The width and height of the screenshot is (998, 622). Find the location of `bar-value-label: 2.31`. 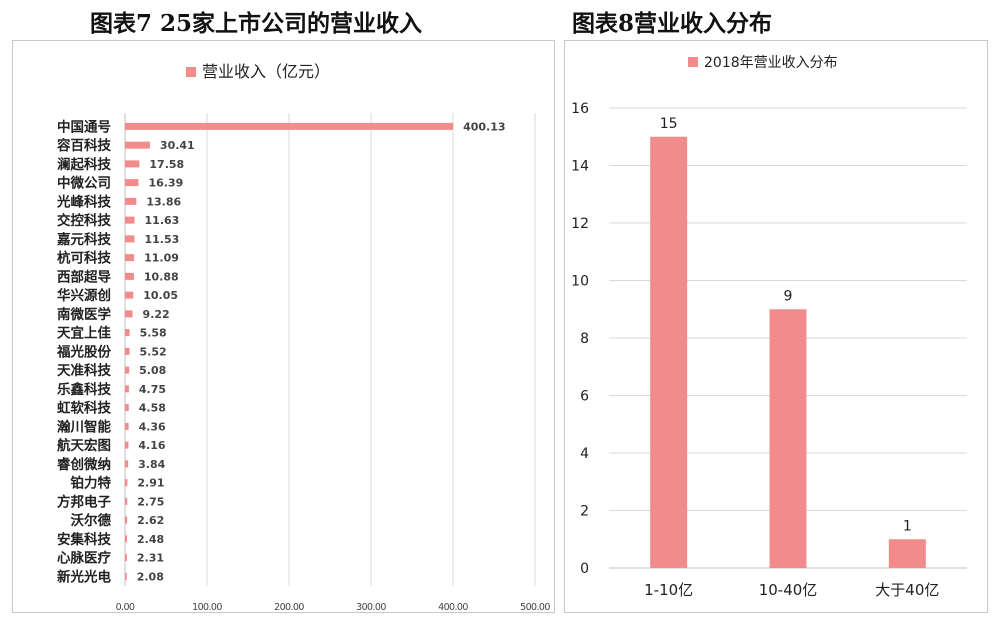

bar-value-label: 2.31 is located at coordinates (150, 558).